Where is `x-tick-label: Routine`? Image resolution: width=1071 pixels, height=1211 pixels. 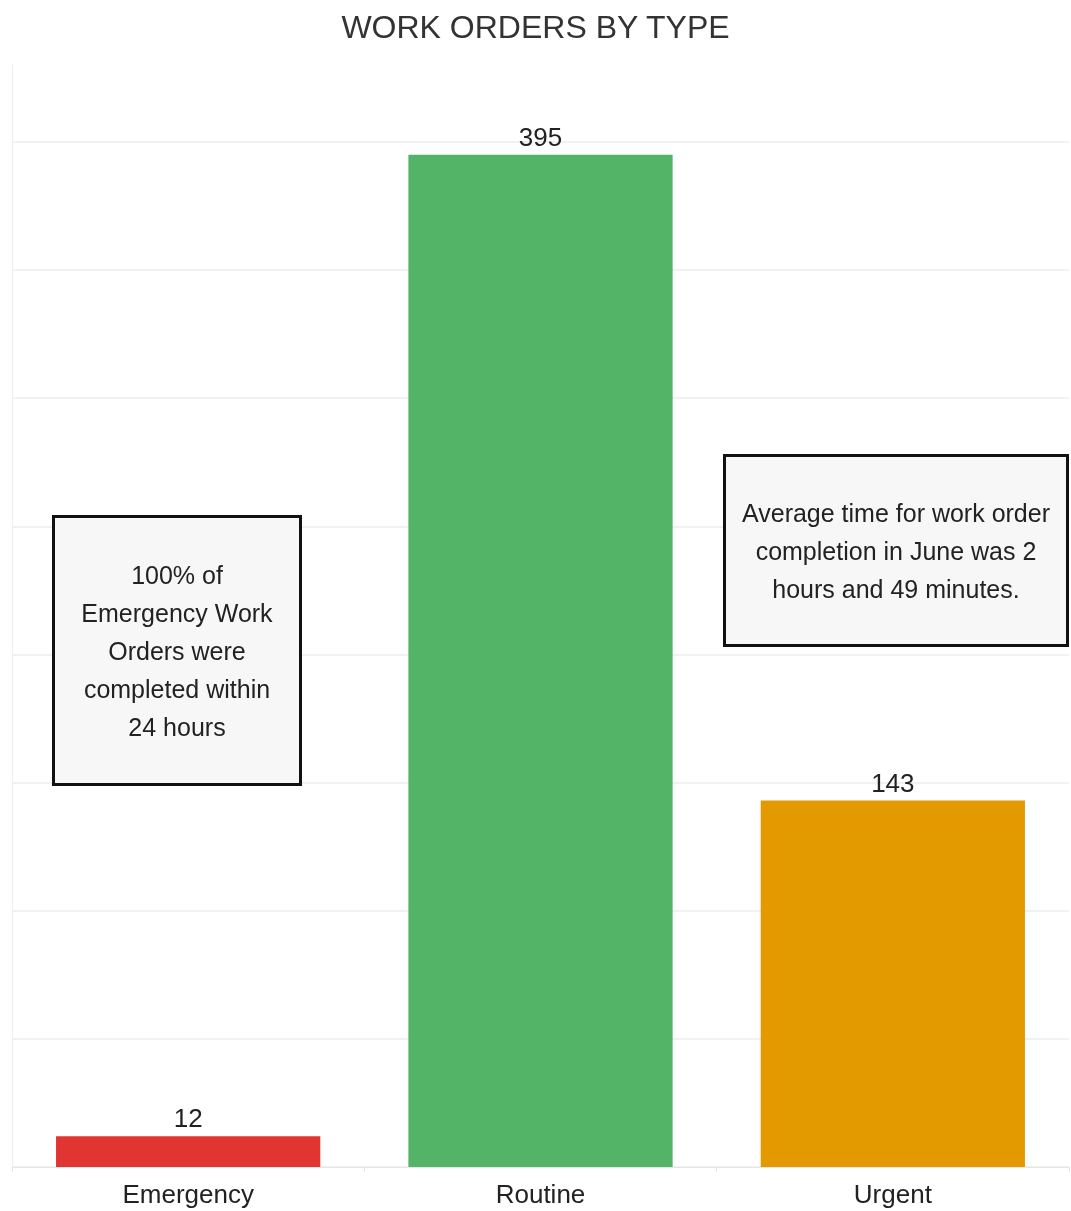
x-tick-label: Routine is located at coordinates (540, 1194).